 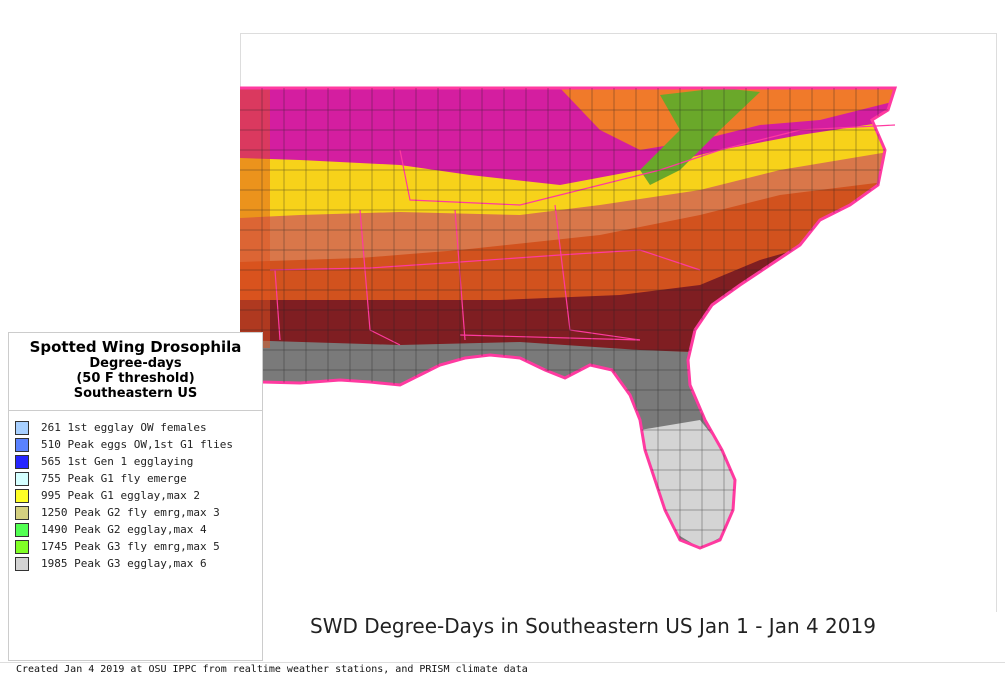 What do you see at coordinates (700, 136) in the screenshot?
I see `band-green` at bounding box center [700, 136].